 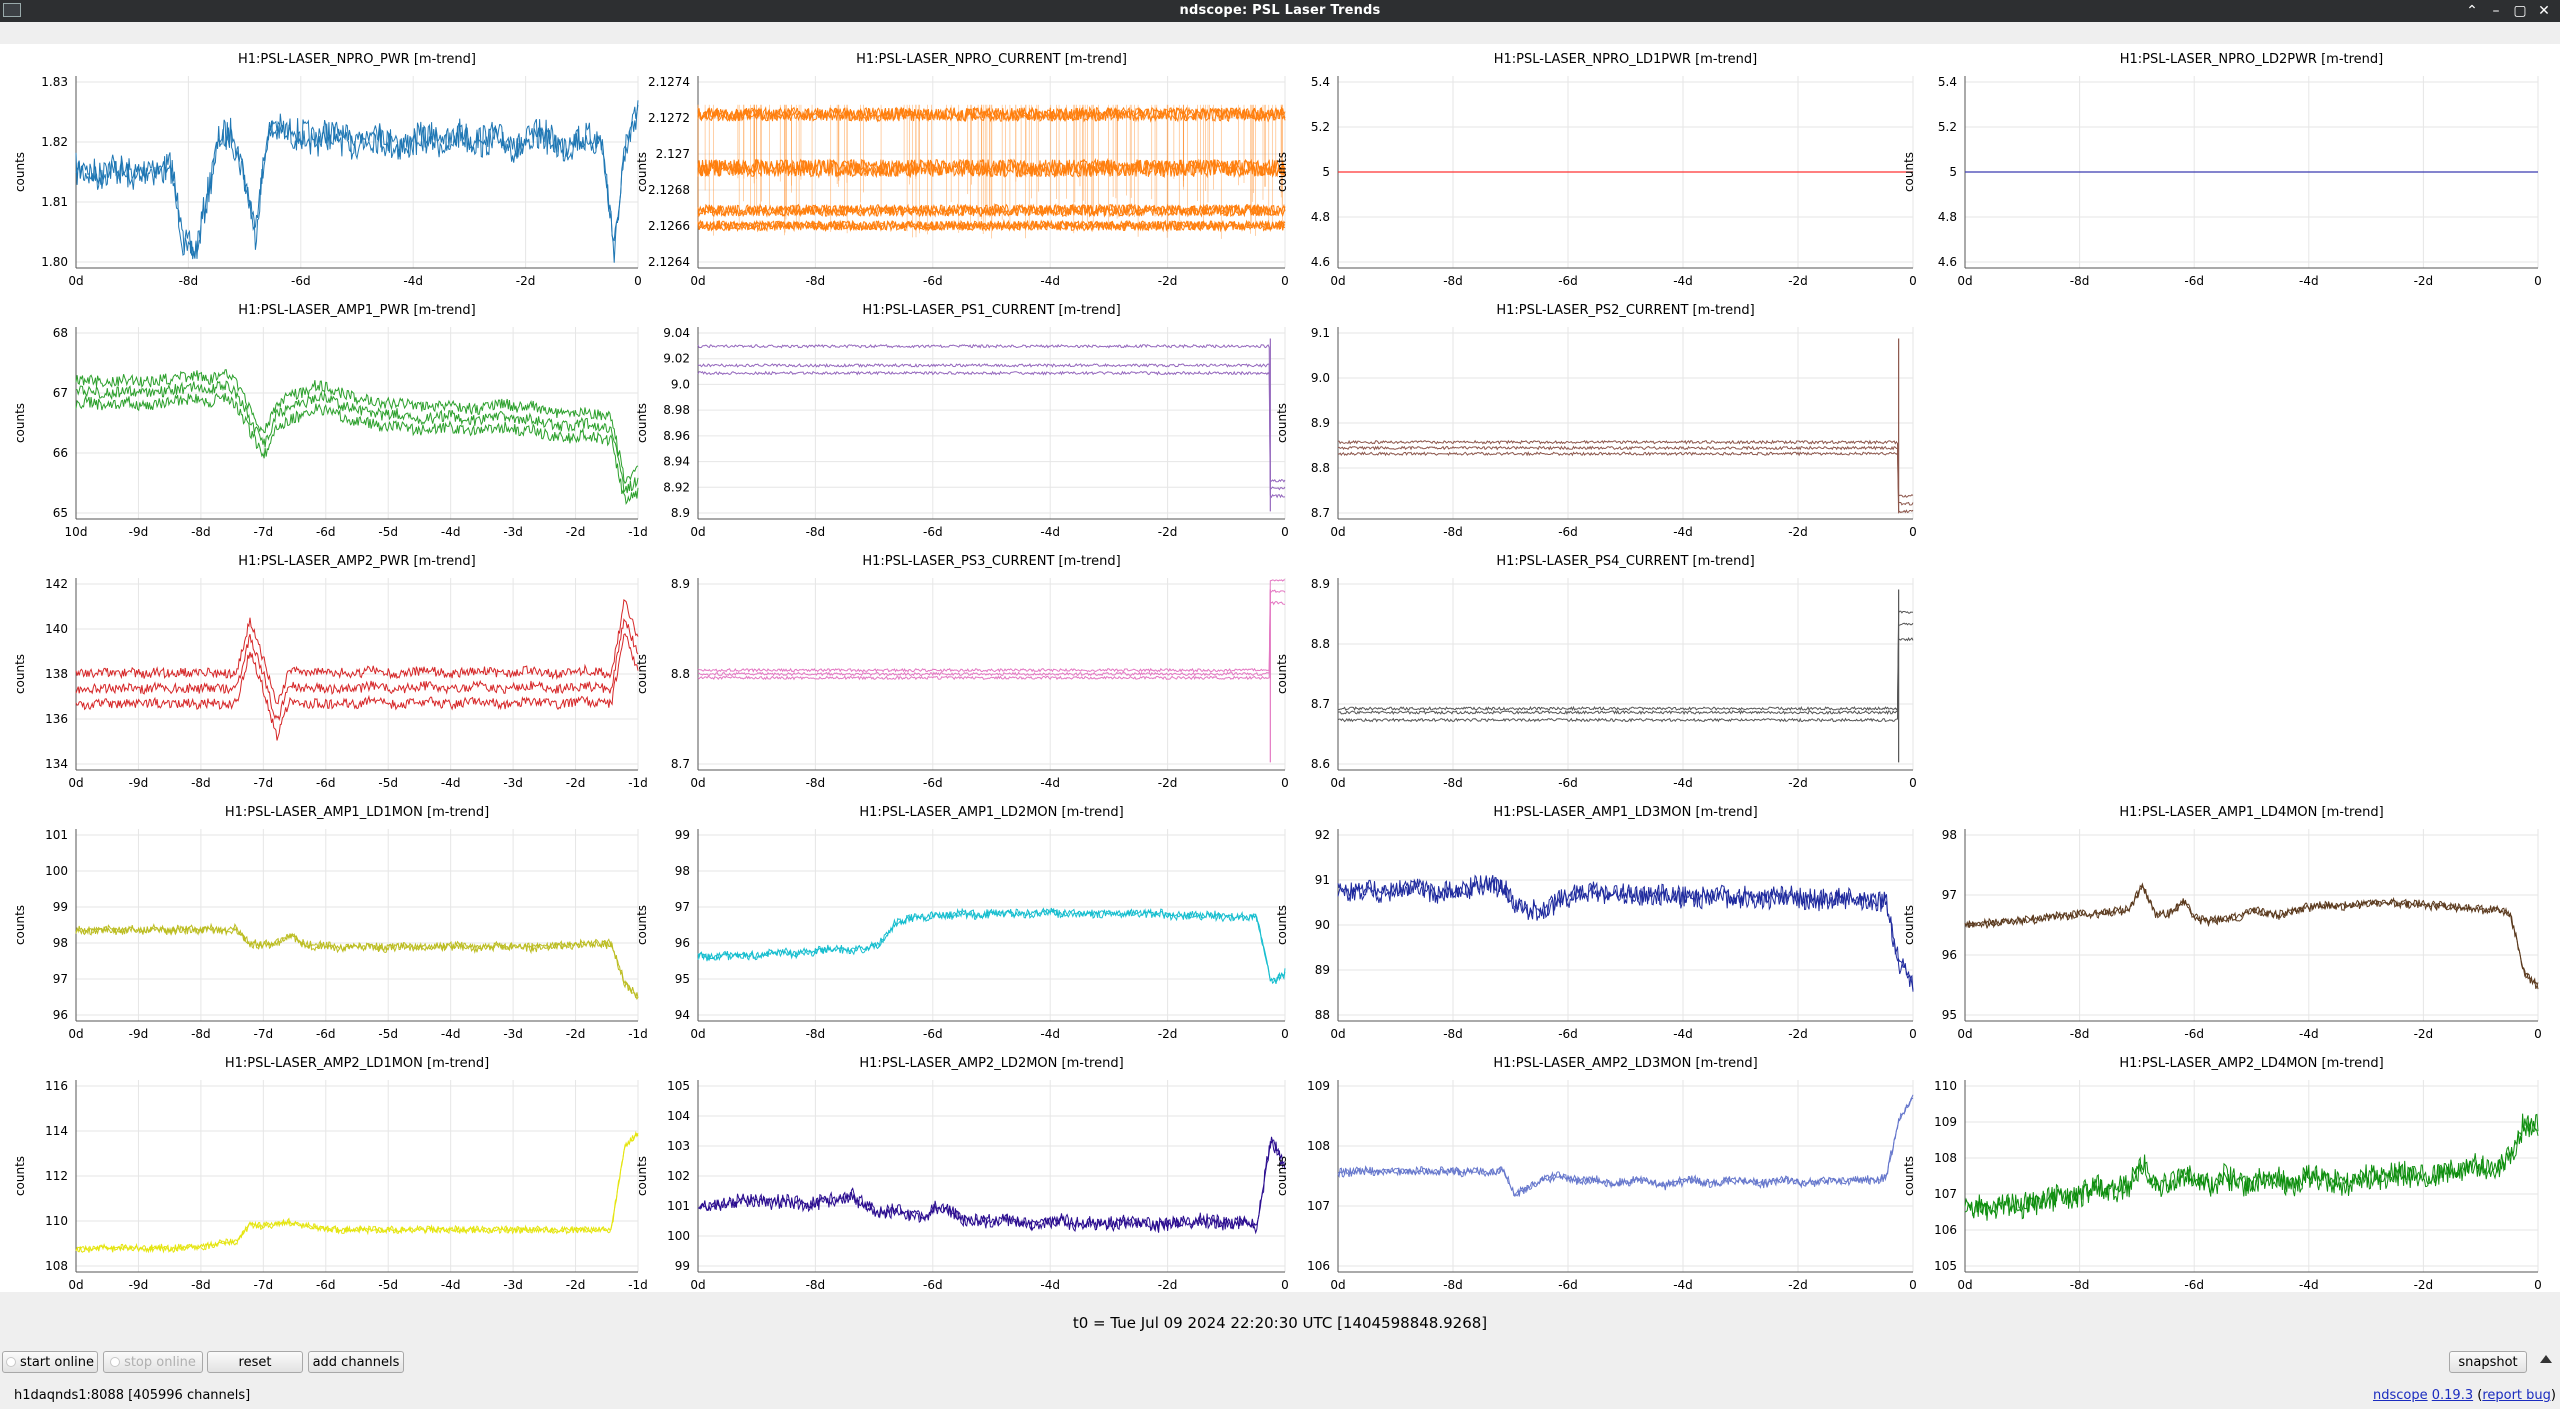 What do you see at coordinates (2516, 1395) in the screenshot?
I see `report-bug-link: report bug` at bounding box center [2516, 1395].